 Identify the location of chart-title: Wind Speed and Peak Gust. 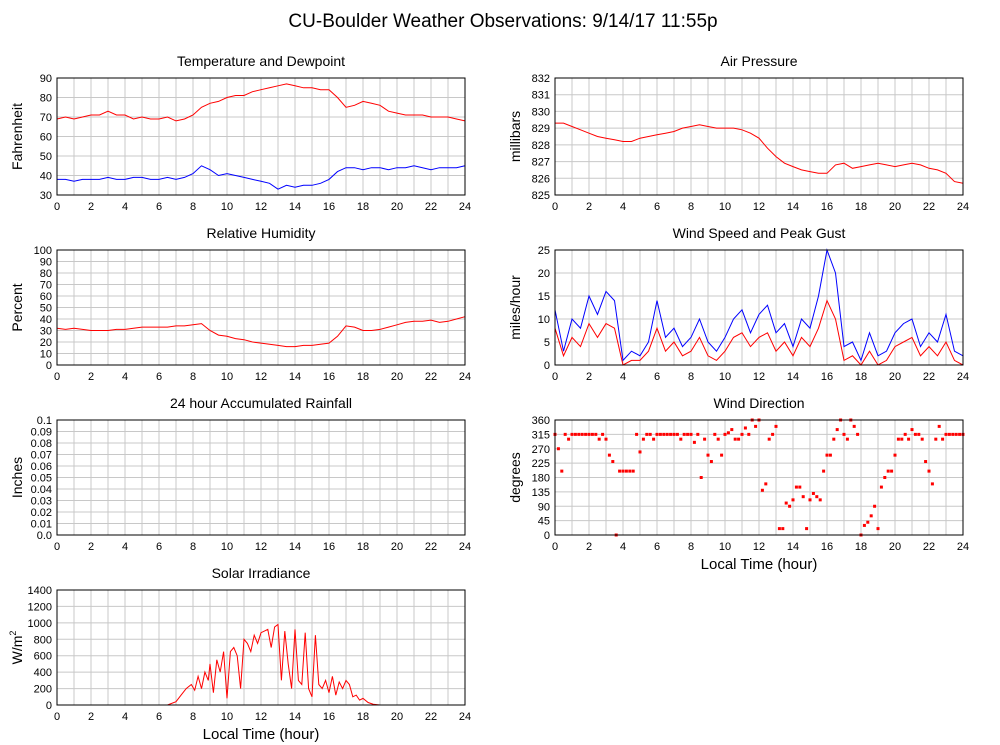
(759, 233).